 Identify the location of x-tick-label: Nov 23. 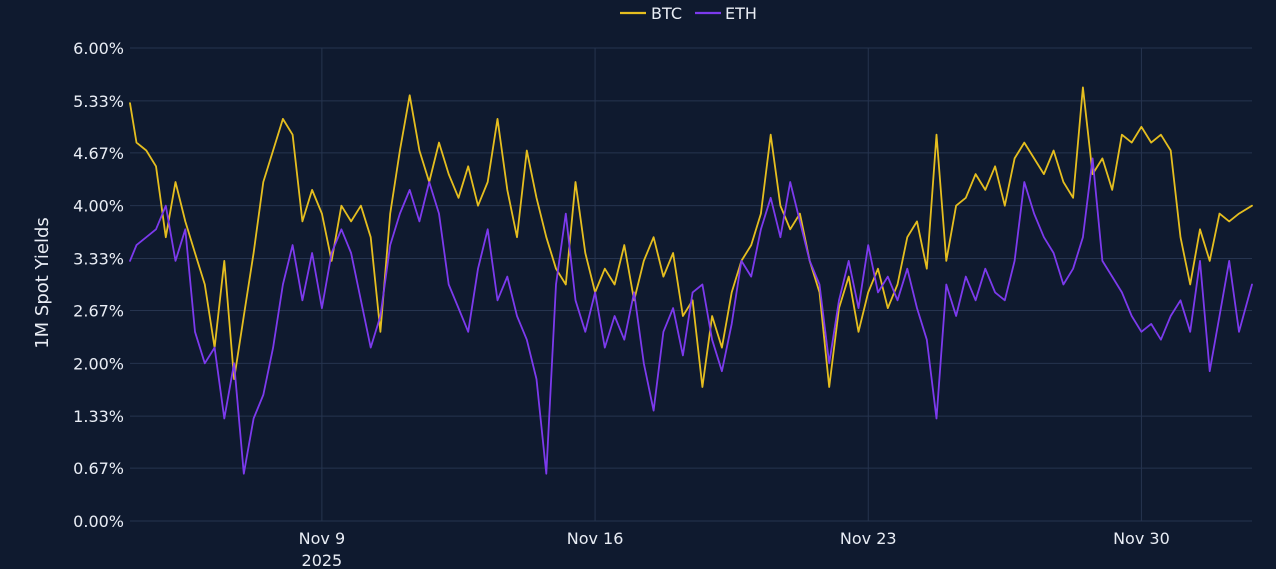
(868, 538).